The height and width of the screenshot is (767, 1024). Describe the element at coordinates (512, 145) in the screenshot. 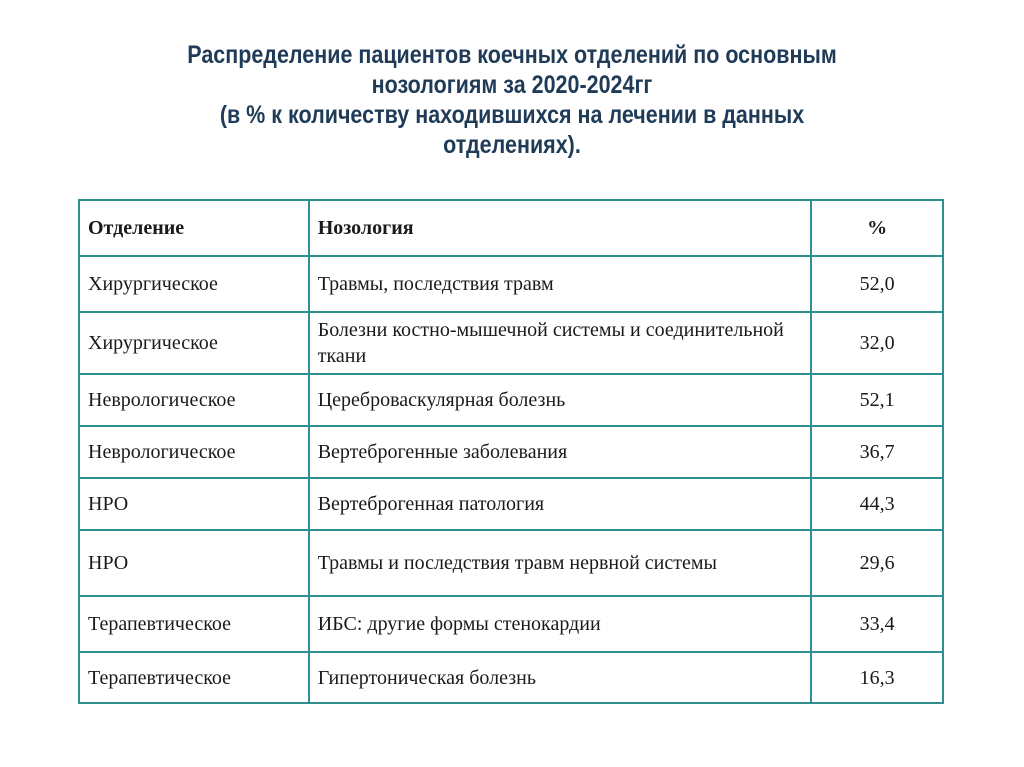

I see `title-line: отделениях).` at that location.